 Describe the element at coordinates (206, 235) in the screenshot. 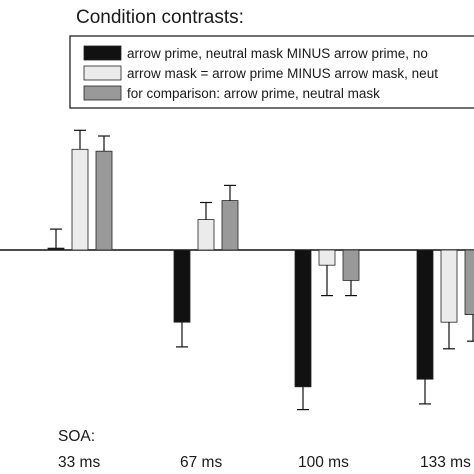

I see `bar-series-2-67ms` at that location.